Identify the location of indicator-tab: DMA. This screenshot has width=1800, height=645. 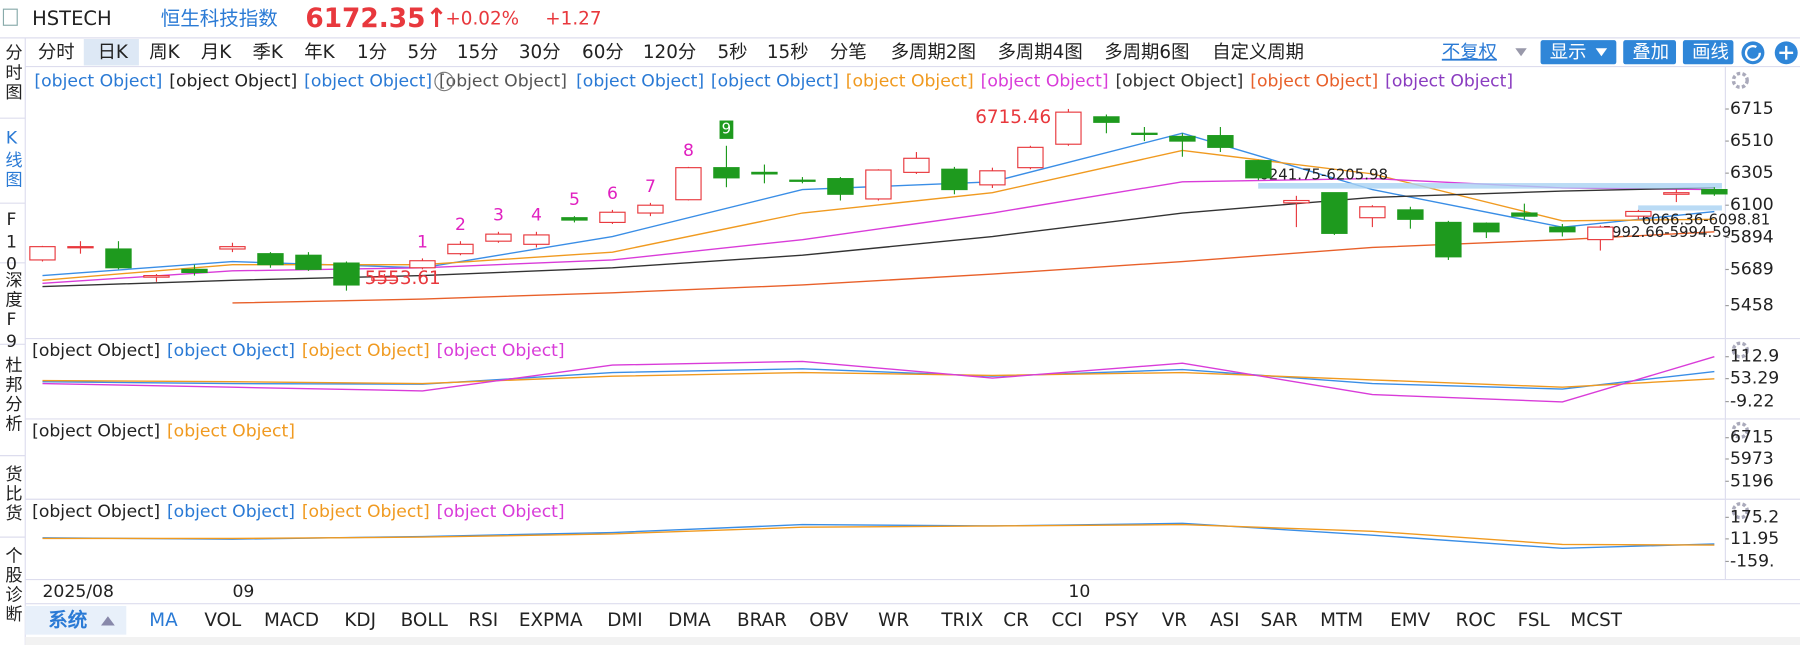
(689, 620).